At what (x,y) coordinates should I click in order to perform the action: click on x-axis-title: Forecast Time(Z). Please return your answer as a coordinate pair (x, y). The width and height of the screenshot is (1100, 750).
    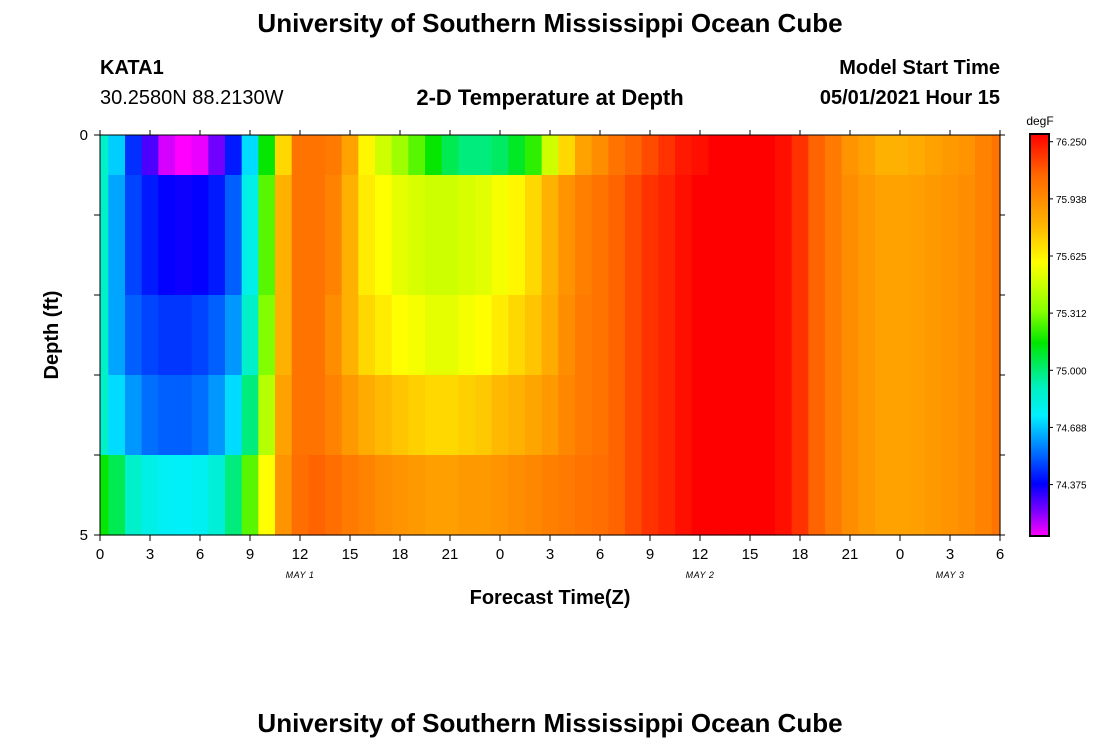
    Looking at the image, I should click on (550, 598).